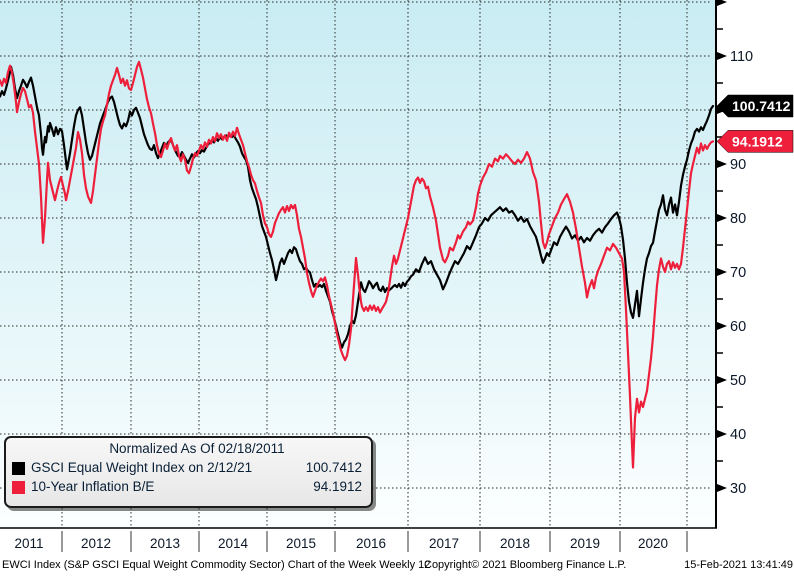  What do you see at coordinates (197, 448) in the screenshot?
I see `legend-title: Normalized As Of 02/18/2011` at bounding box center [197, 448].